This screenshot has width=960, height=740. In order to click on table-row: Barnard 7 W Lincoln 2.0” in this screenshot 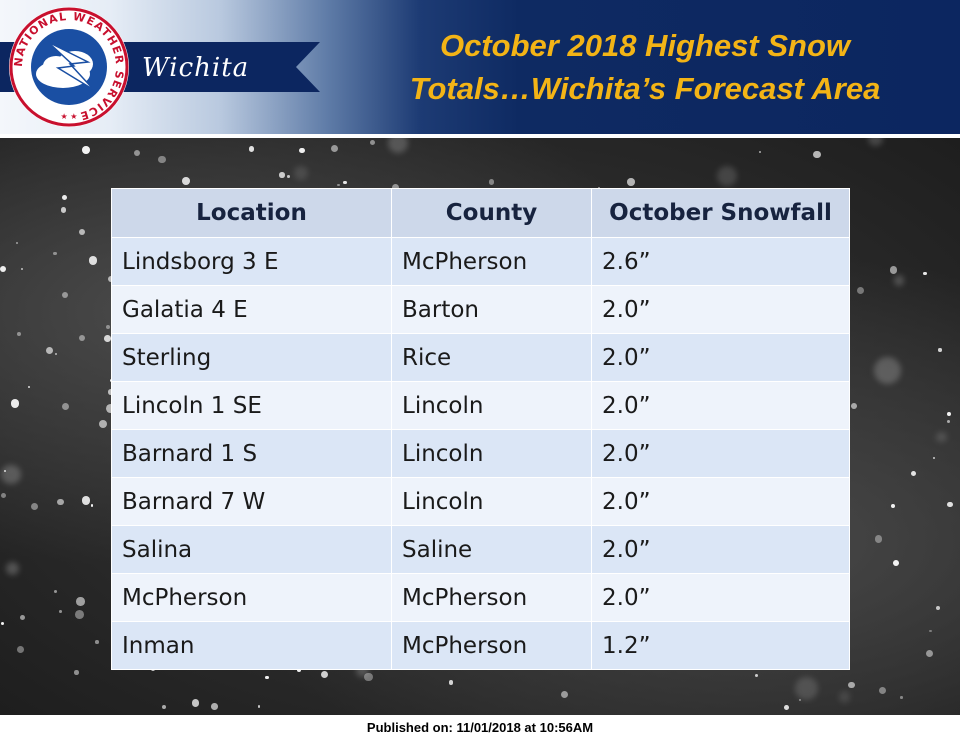, I will do `click(480, 501)`.